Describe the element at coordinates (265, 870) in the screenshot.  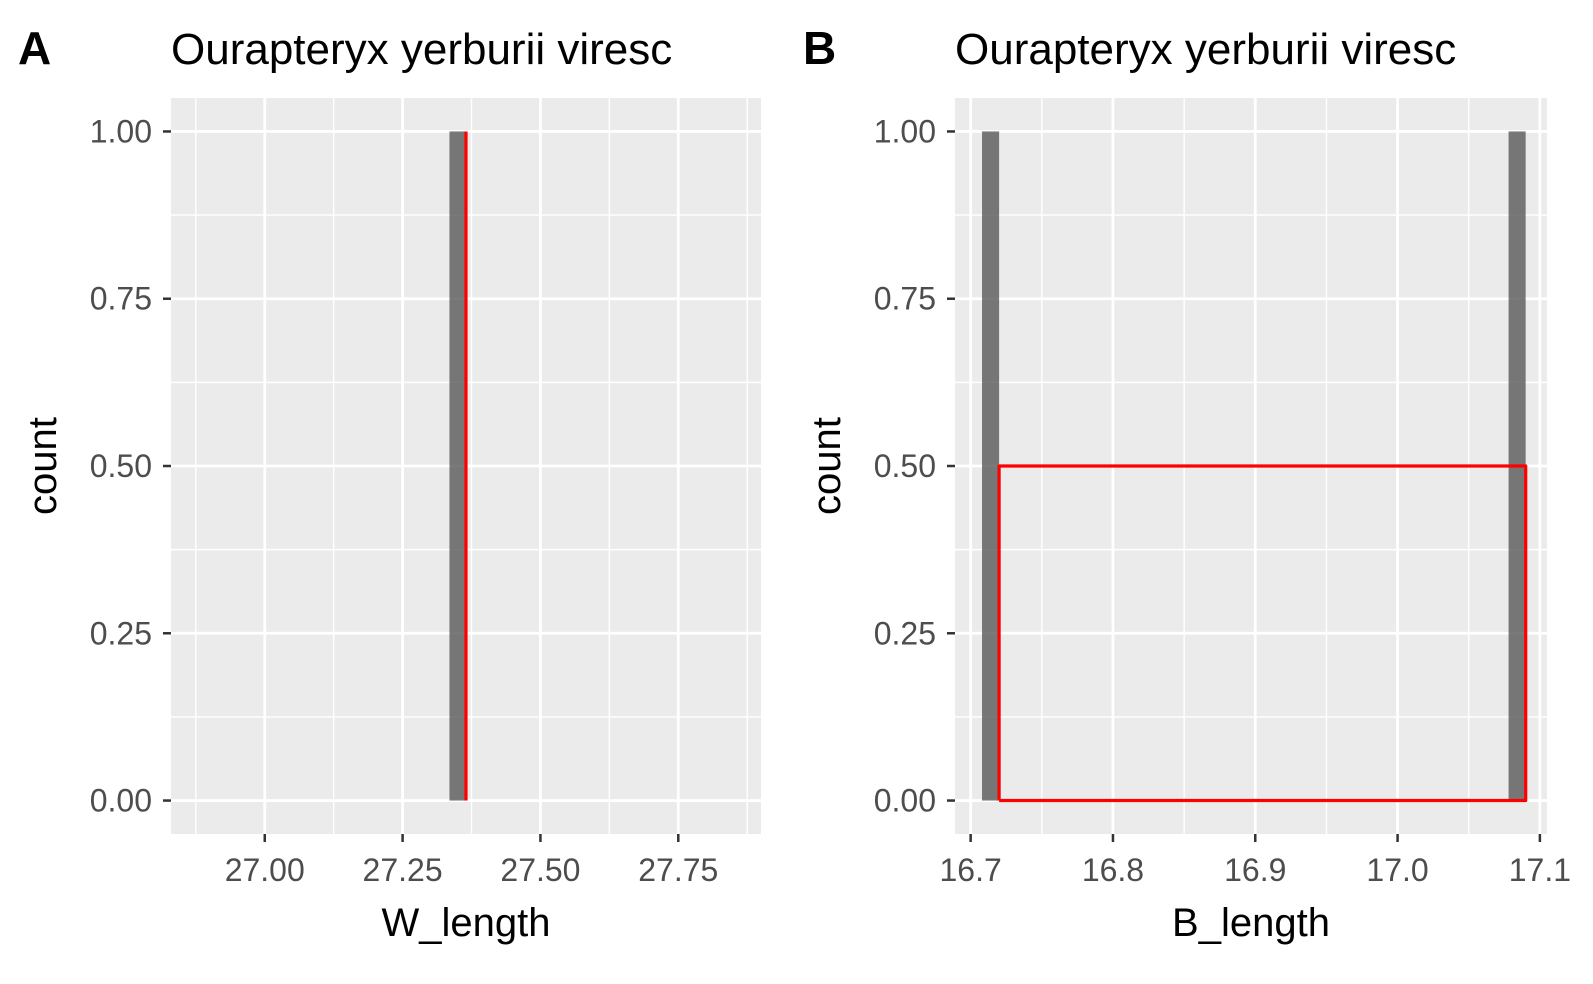
I see `x-tick-label: 27.00` at that location.